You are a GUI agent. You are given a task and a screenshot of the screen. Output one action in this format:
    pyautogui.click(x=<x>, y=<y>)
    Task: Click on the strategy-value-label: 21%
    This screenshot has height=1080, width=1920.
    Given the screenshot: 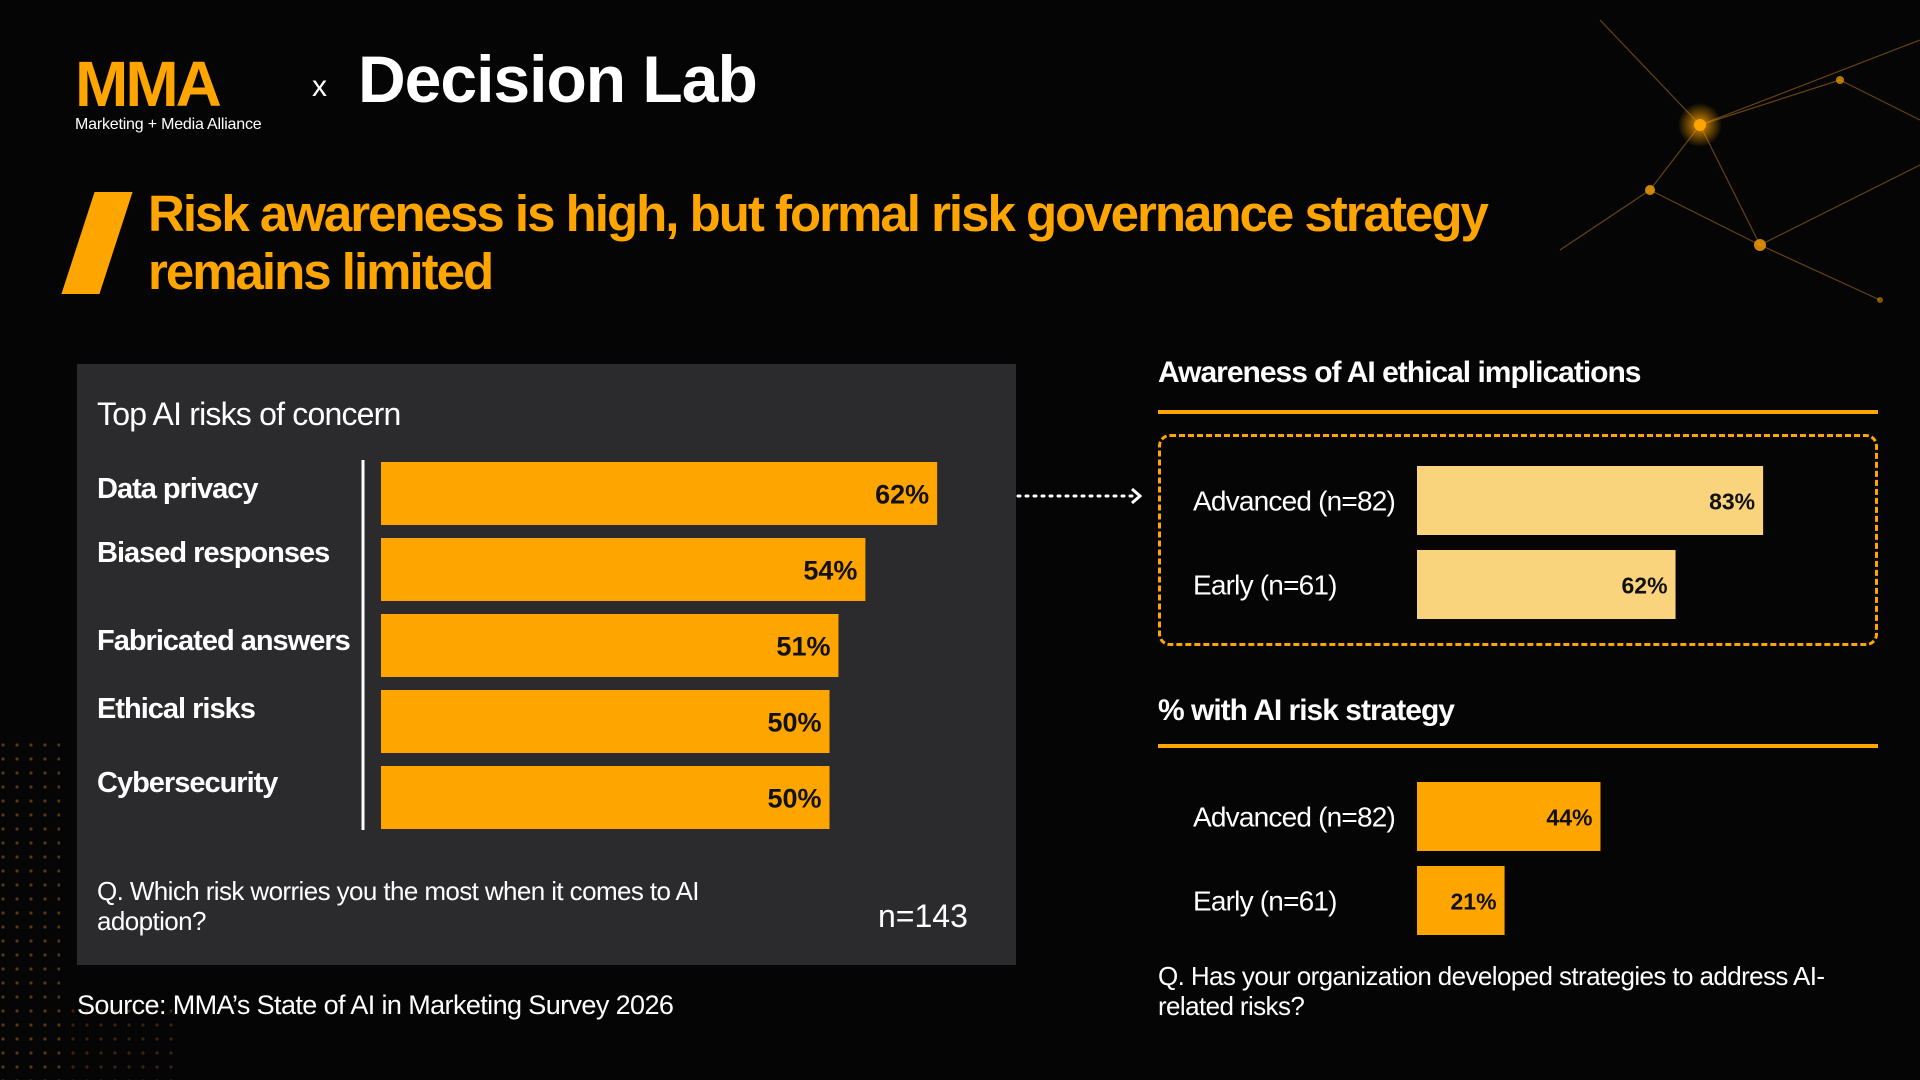 What is the action you would take?
    pyautogui.click(x=1474, y=902)
    